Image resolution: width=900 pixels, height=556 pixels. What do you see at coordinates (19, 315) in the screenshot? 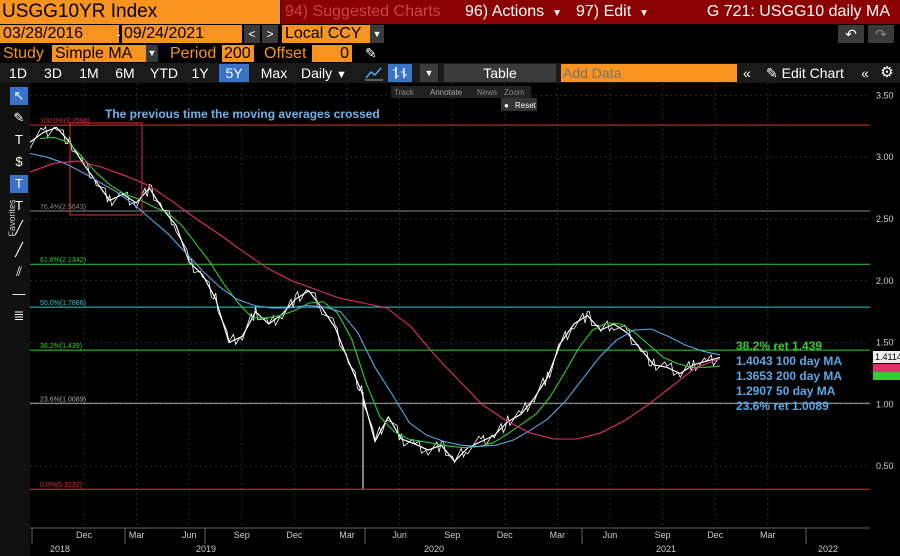
I see `fibonacci-icon: ≣` at bounding box center [19, 315].